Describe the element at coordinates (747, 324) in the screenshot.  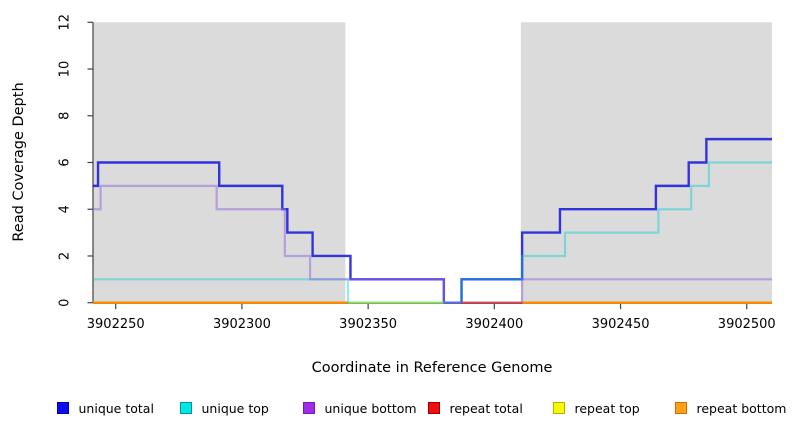
I see `x-tick-label: 3902500` at that location.